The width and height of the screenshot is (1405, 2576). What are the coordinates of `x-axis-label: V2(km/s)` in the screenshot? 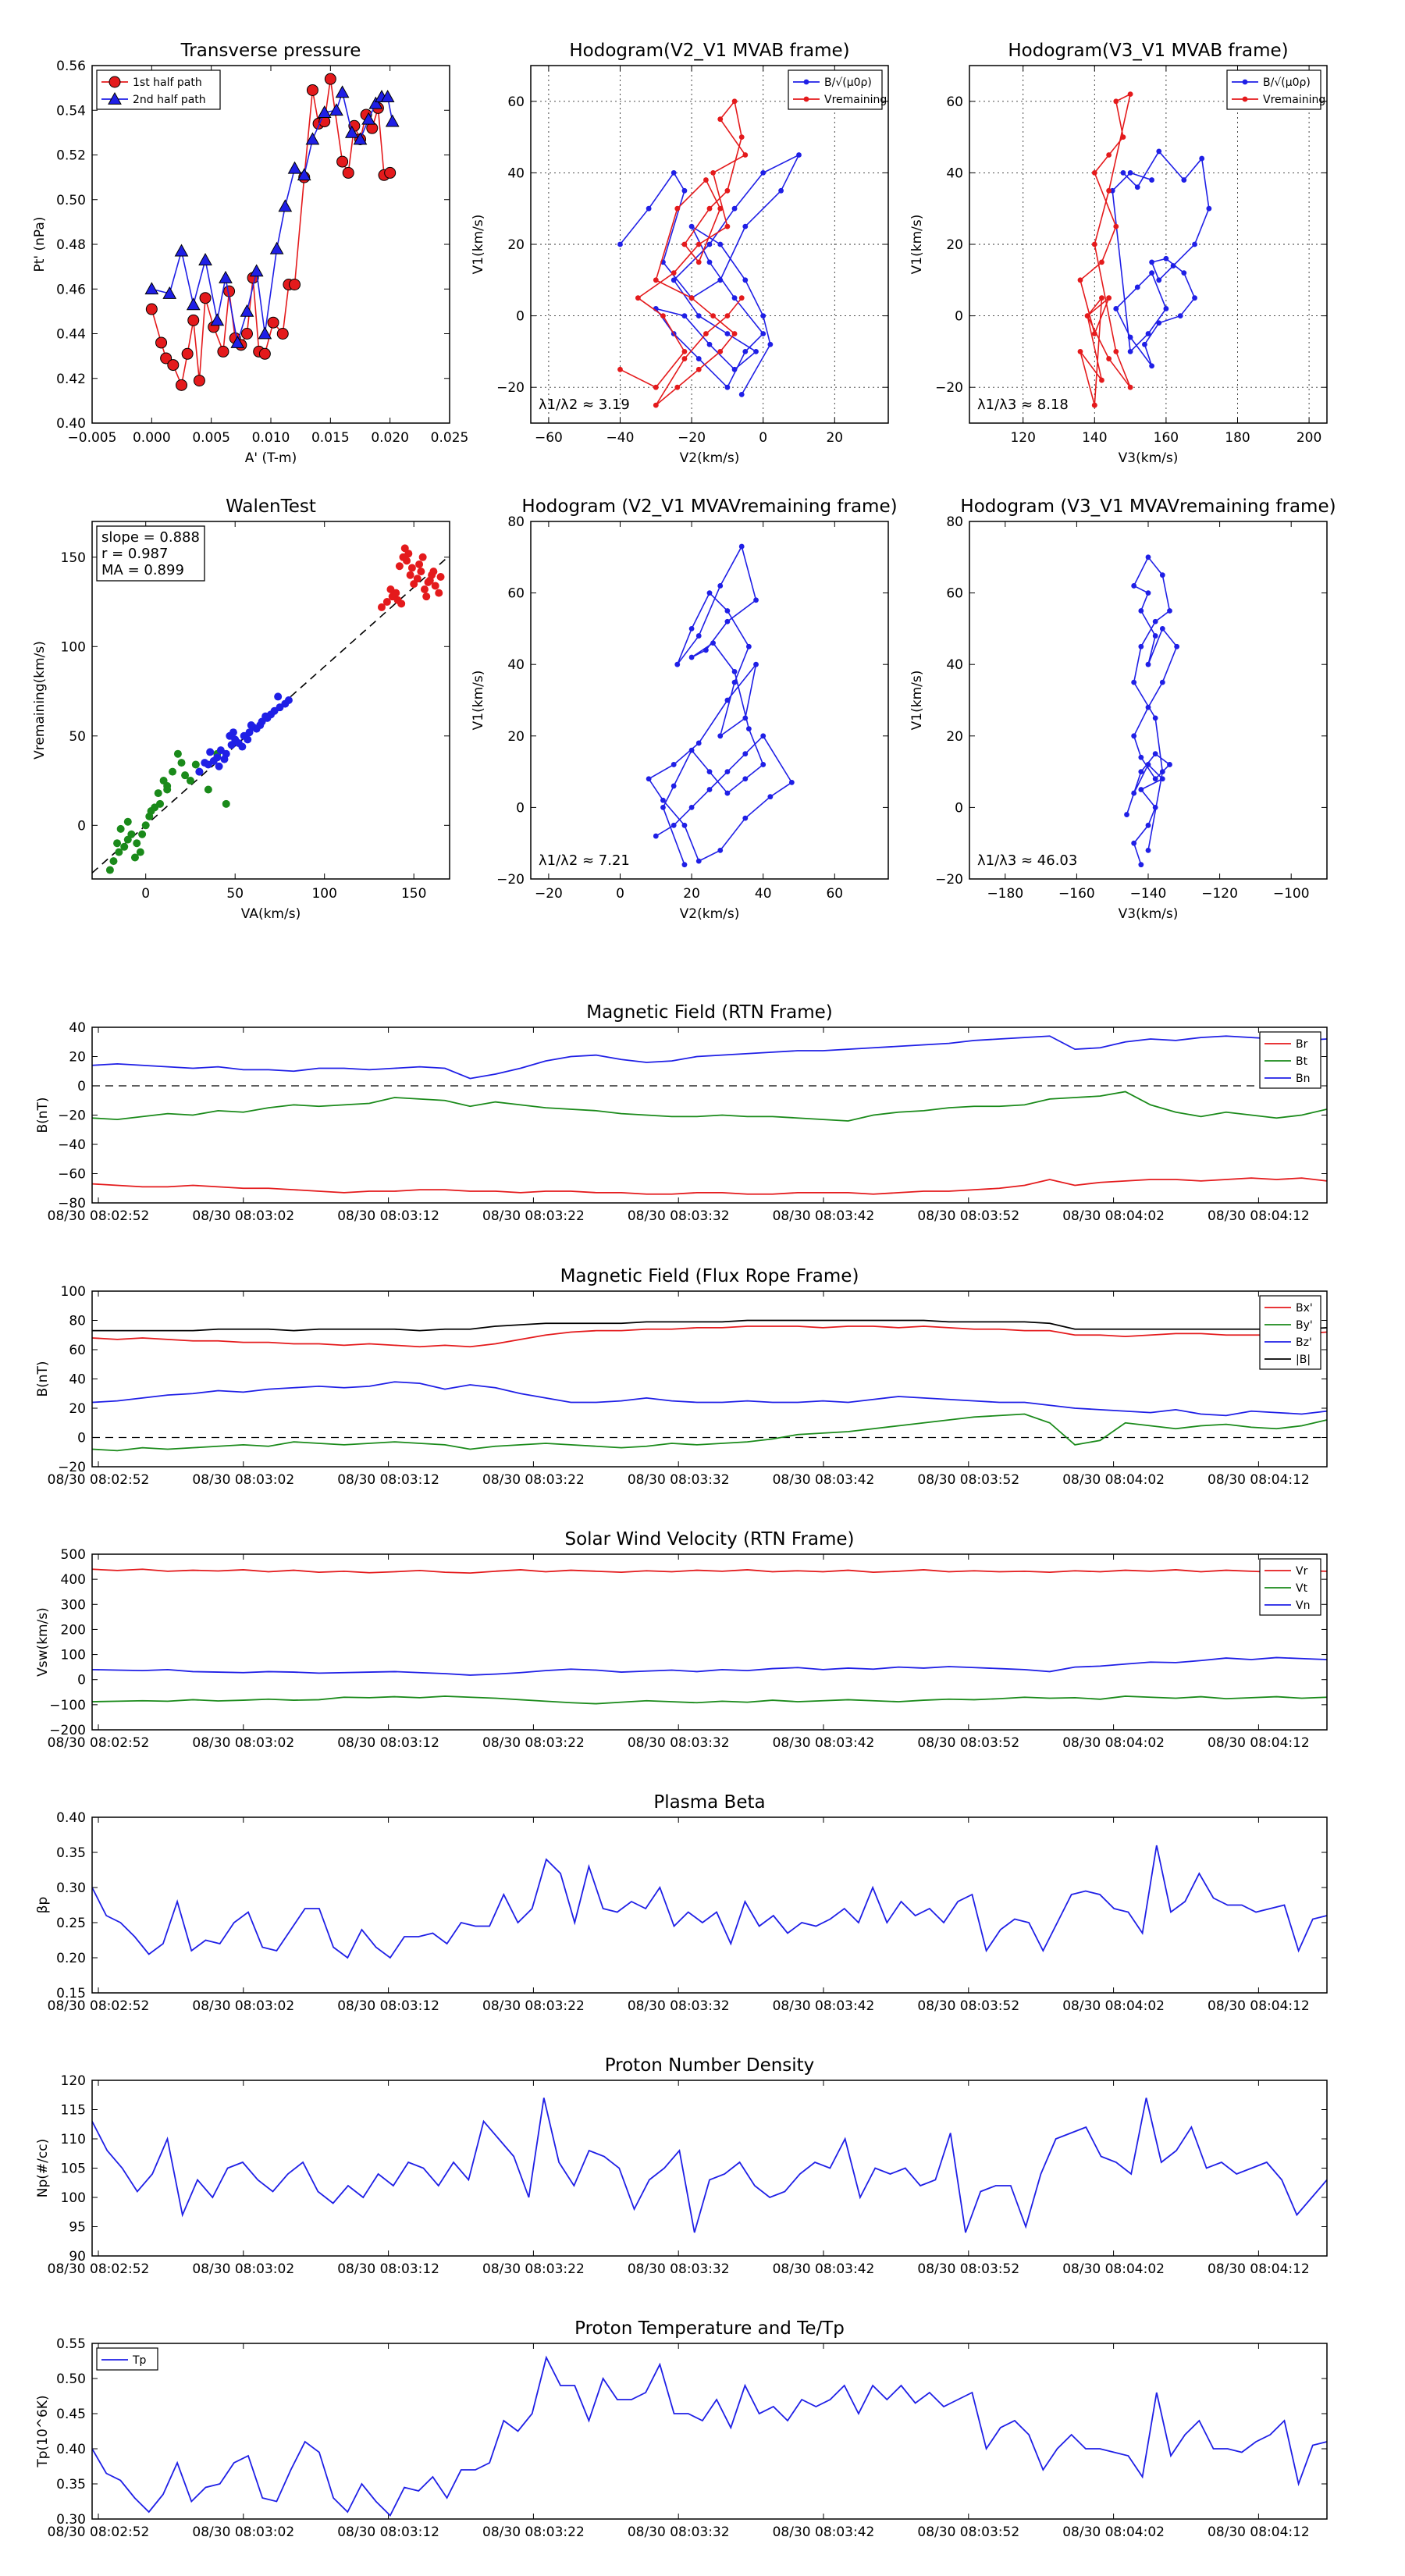 It's located at (710, 914).